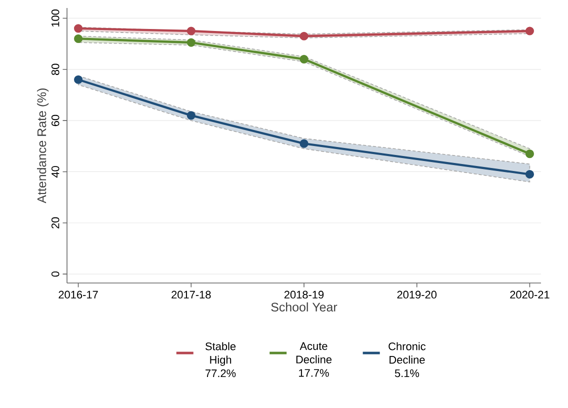  Describe the element at coordinates (55, 18) in the screenshot. I see `y-tick-label: 100` at that location.